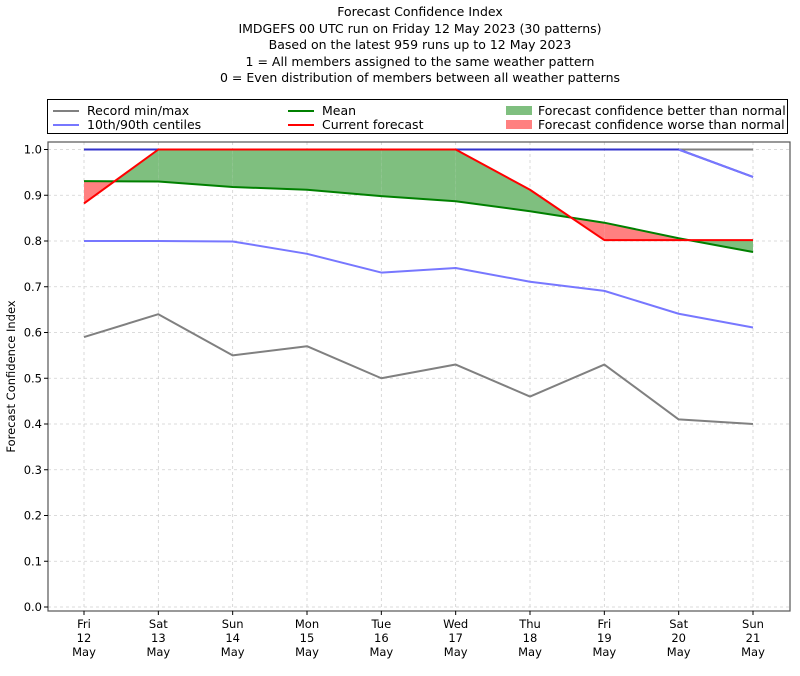 This screenshot has height=676, width=800. What do you see at coordinates (66, 110) in the screenshot?
I see `legend-swatch-record` at bounding box center [66, 110].